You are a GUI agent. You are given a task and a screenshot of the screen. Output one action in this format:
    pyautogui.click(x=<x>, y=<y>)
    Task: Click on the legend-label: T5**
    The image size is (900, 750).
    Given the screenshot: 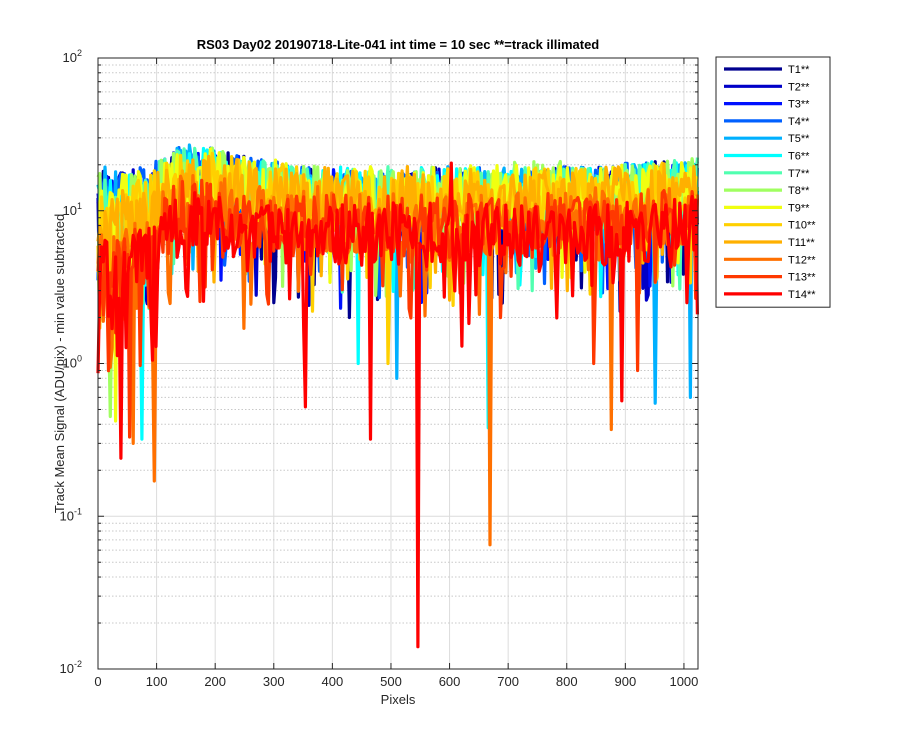 What is the action you would take?
    pyautogui.click(x=799, y=139)
    